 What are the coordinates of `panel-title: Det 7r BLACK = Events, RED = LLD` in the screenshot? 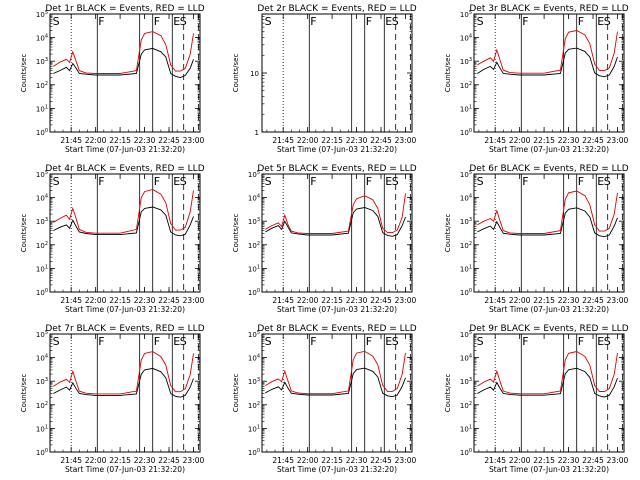 It's located at (124, 329).